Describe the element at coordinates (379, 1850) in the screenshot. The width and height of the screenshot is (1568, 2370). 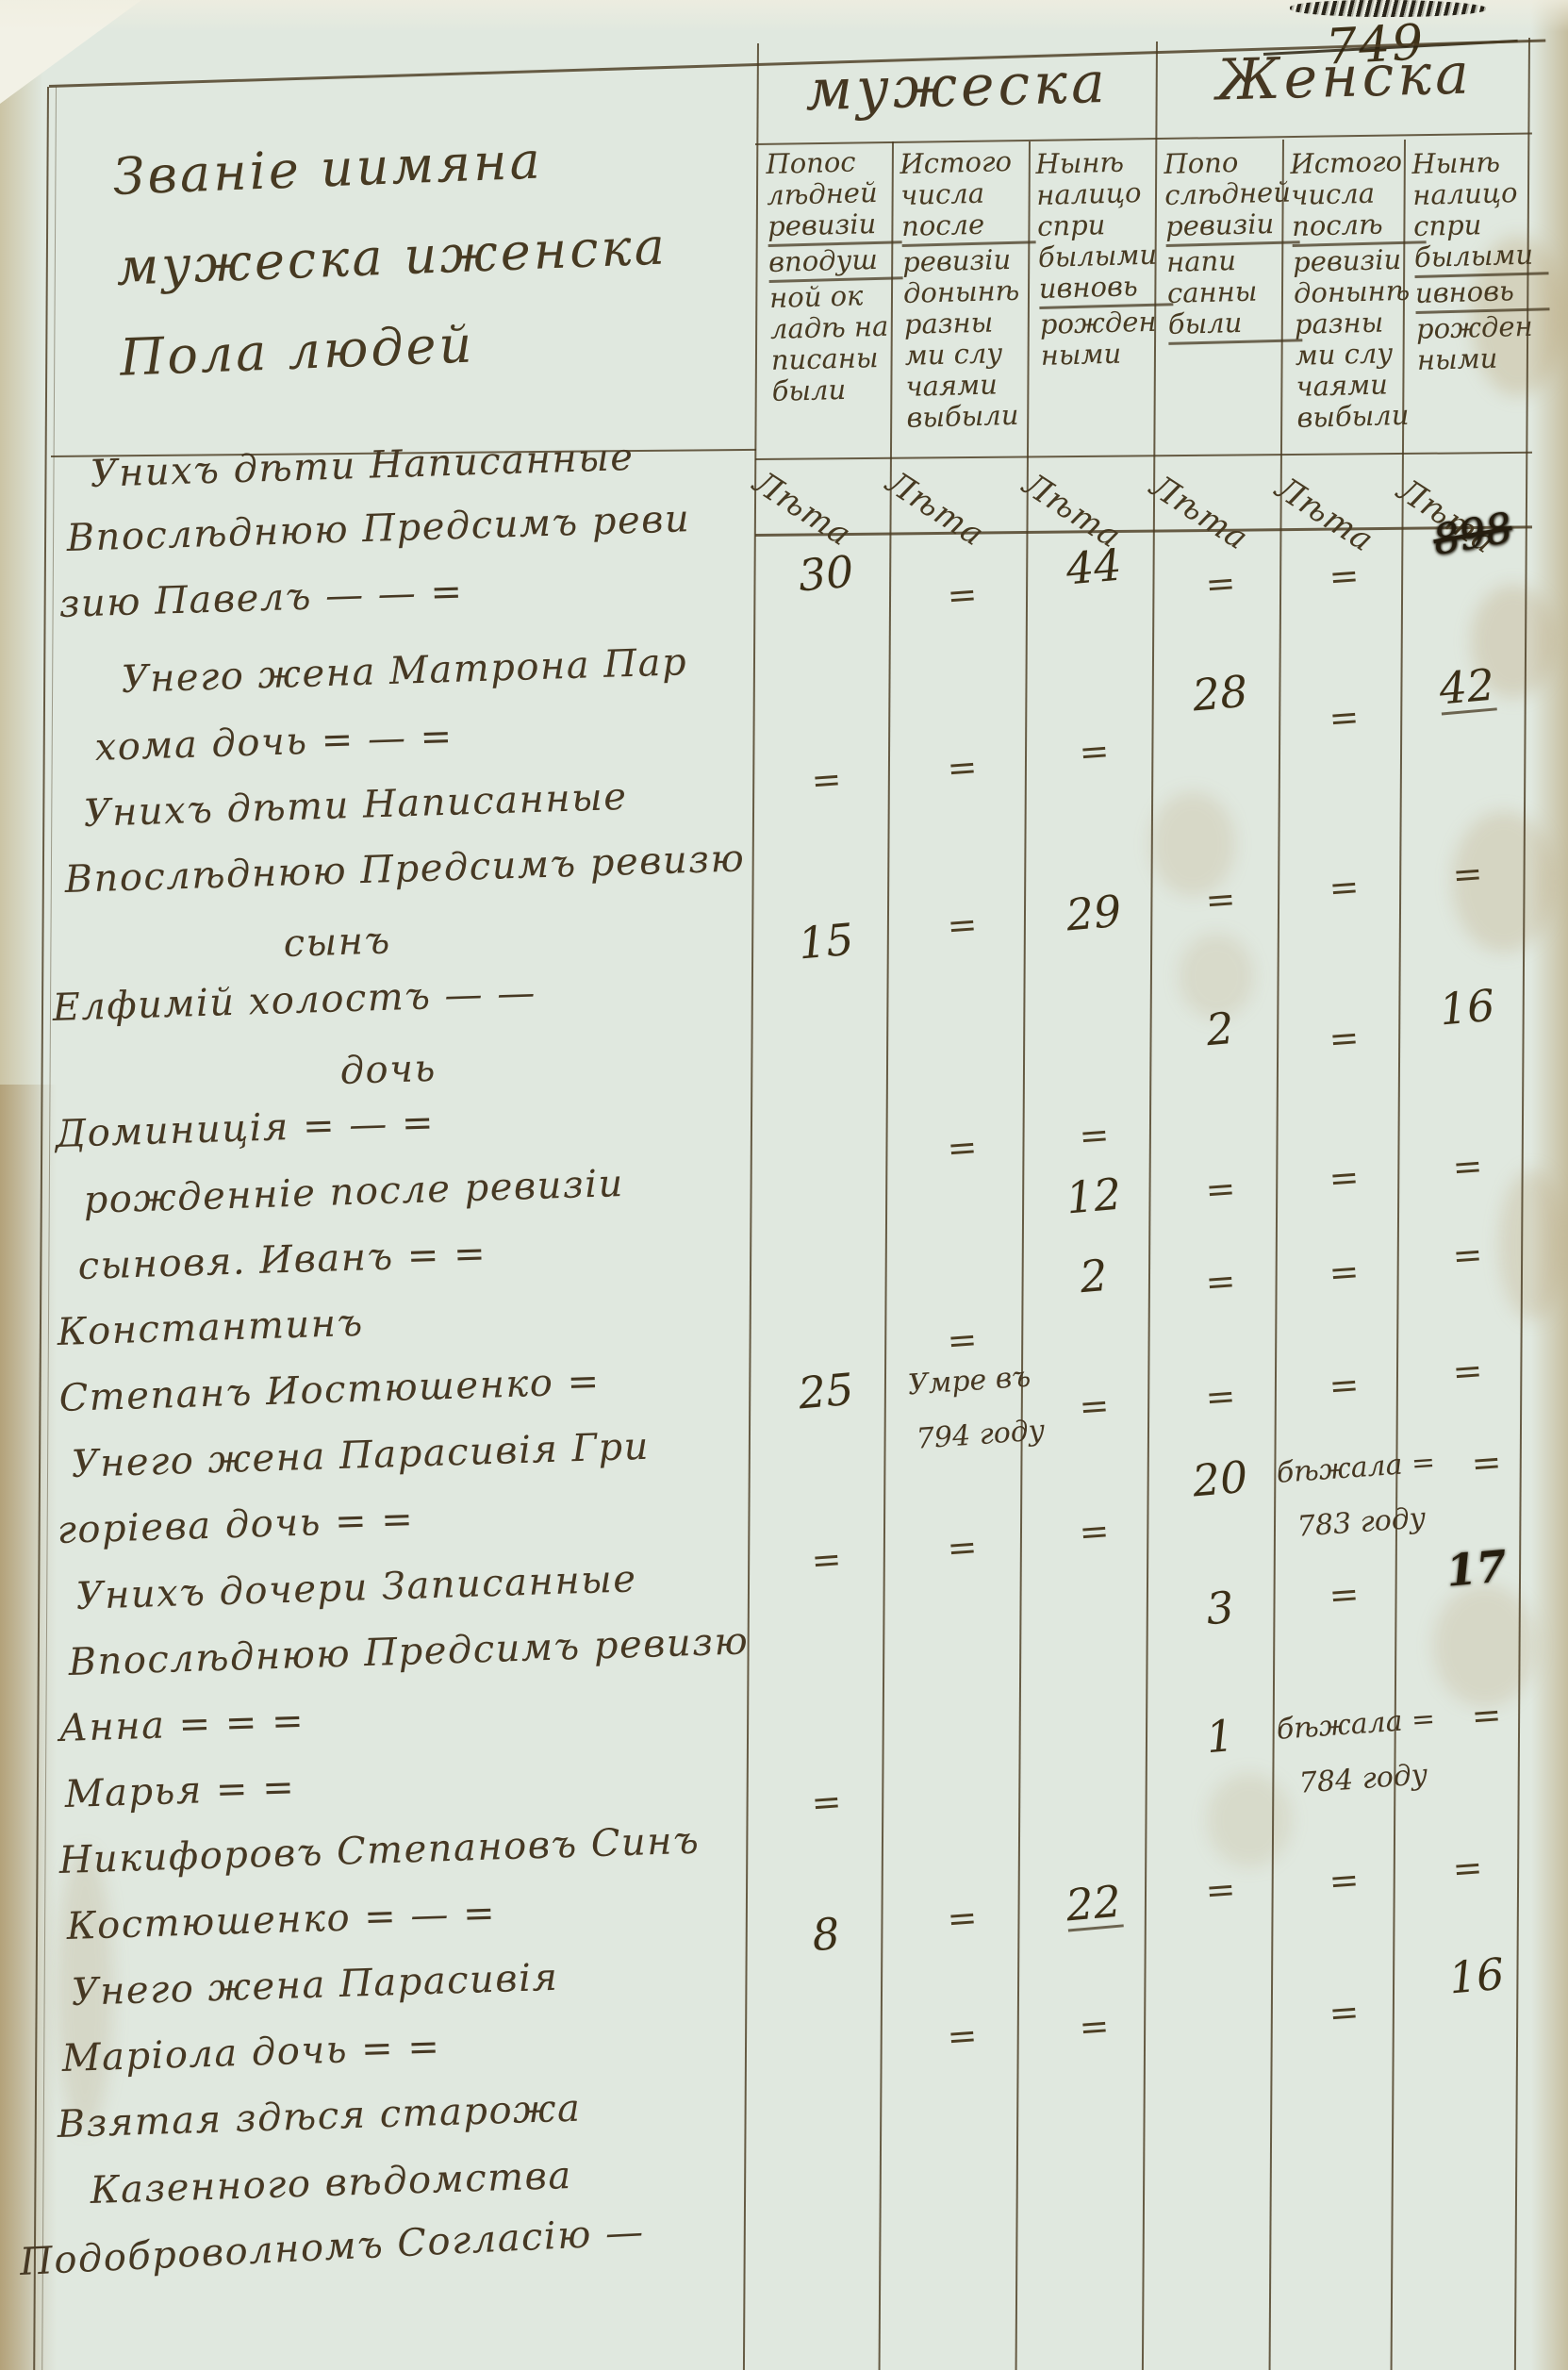
I see `row-line: Никифоровъ Степановъ Синъ` at that location.